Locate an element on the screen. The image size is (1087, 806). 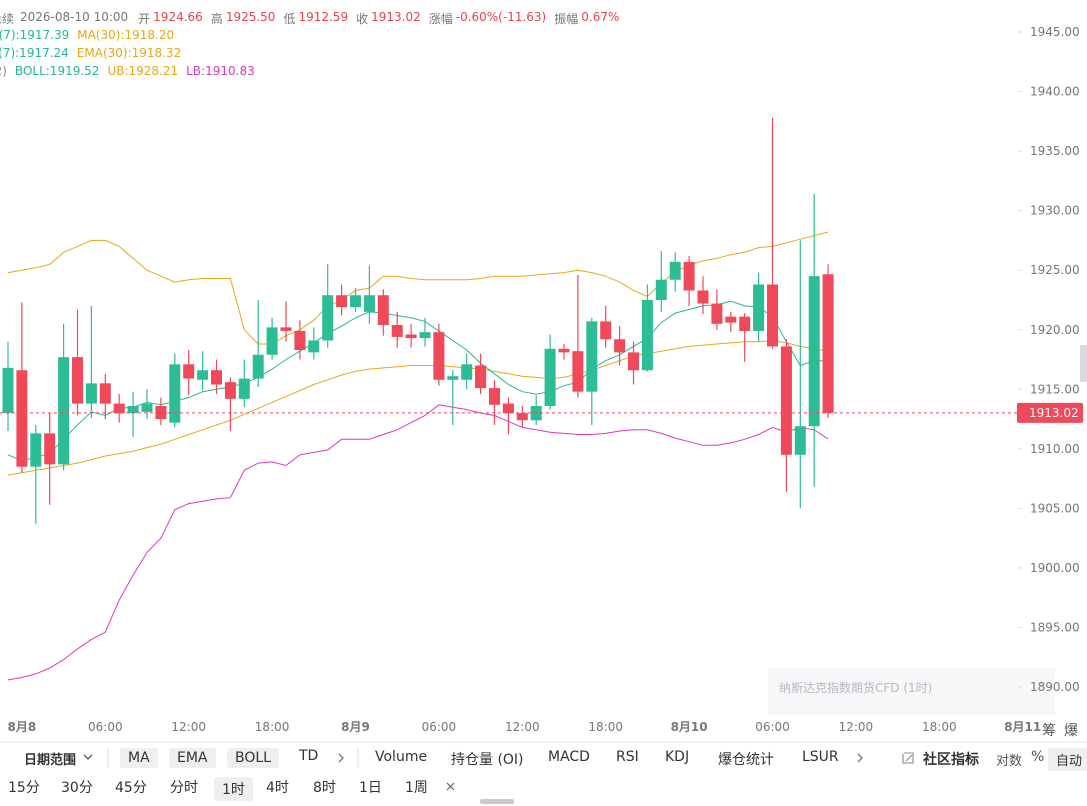
toolbar-item: 社区指标 is located at coordinates (951, 760).